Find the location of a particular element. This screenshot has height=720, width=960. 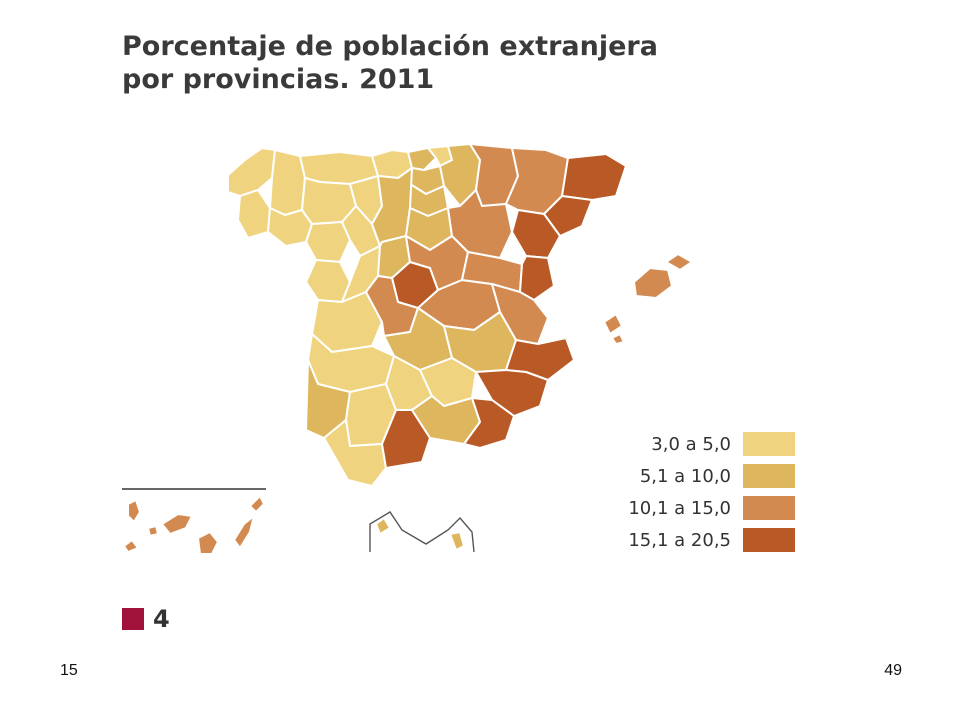

legend-item: 15,1 a 20,5 is located at coordinates (697, 540).